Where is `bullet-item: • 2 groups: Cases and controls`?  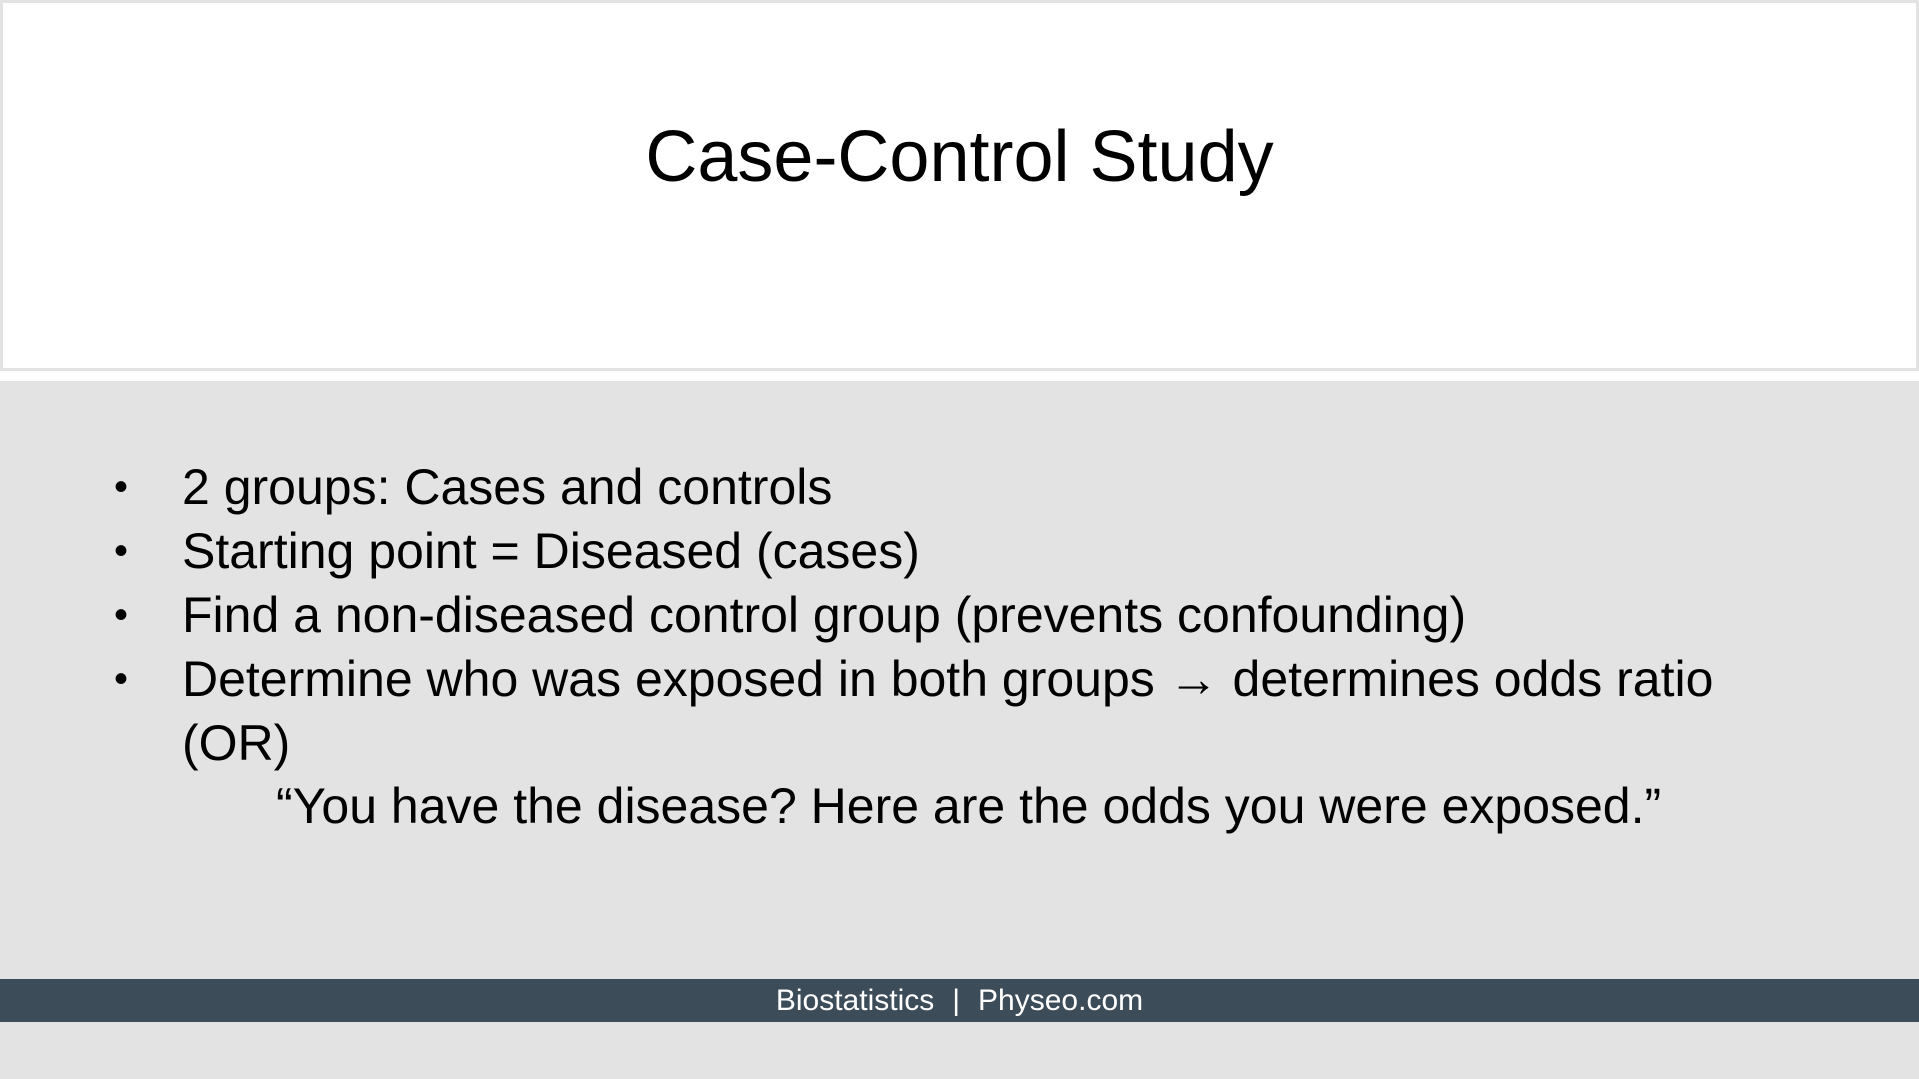
bullet-item: • 2 groups: Cases and controls is located at coordinates (968, 487).